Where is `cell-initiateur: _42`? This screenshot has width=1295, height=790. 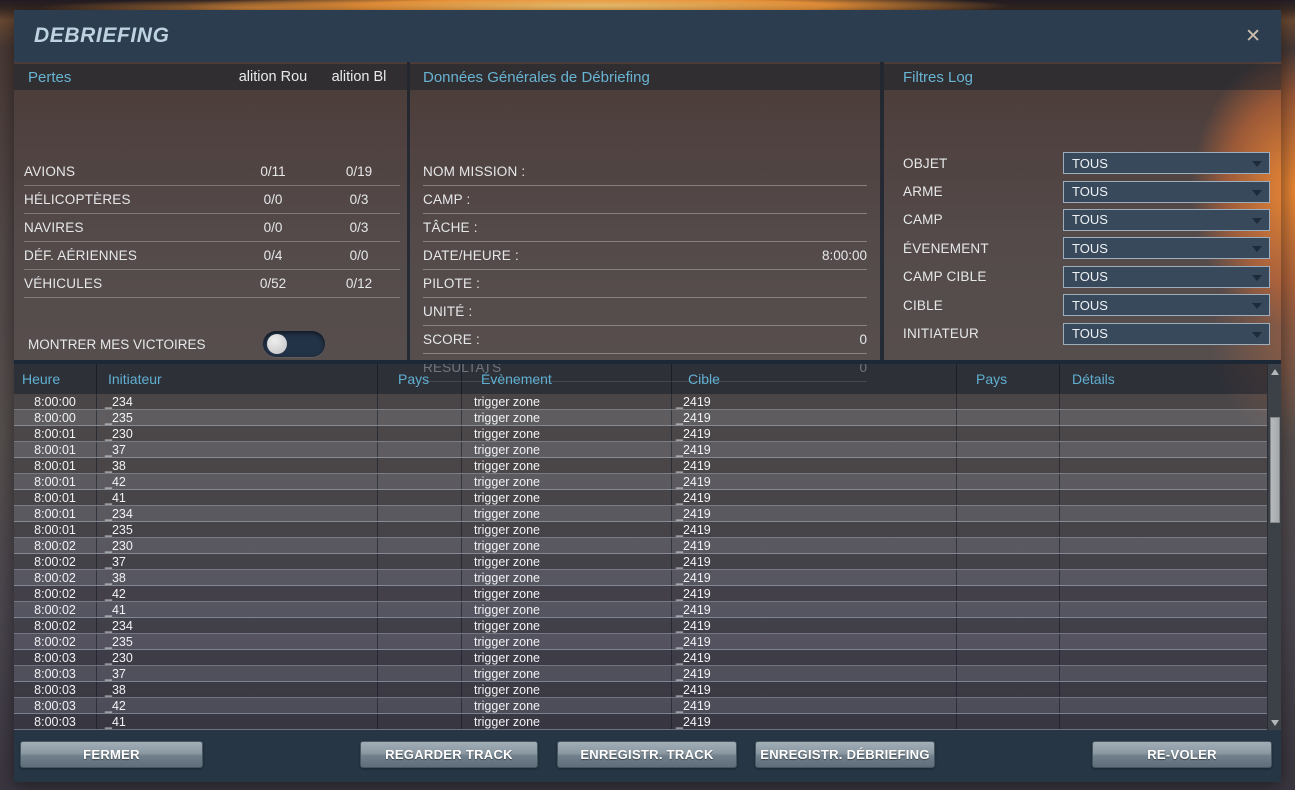 cell-initiateur: _42 is located at coordinates (237, 705).